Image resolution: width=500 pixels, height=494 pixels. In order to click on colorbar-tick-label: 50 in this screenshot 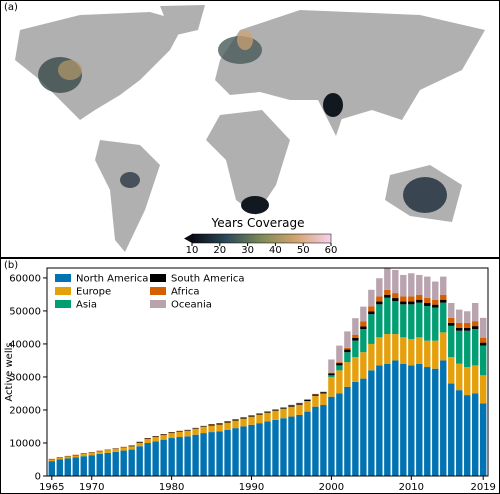, I will do `click(303, 250)`.